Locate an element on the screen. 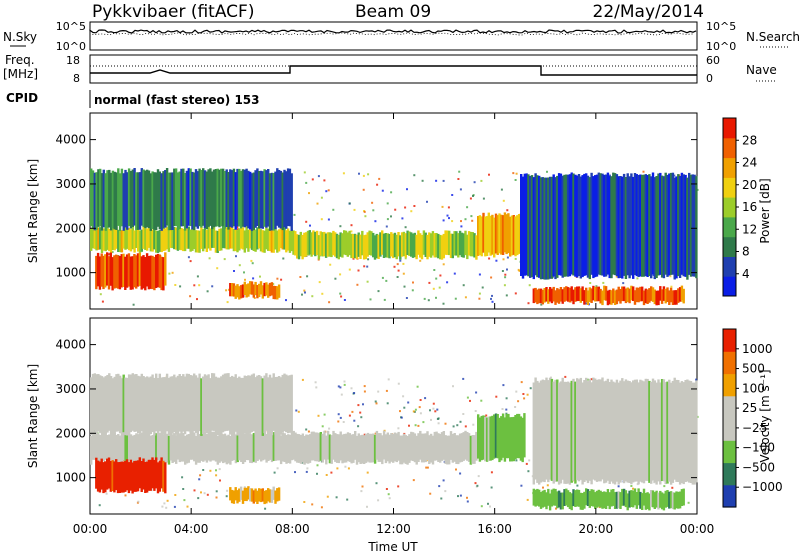 The height and width of the screenshot is (554, 800). x-axis-ticks: 00:00 04:00 08:00 12:00 16:00 20:00 00:00 is located at coordinates (394, 529).